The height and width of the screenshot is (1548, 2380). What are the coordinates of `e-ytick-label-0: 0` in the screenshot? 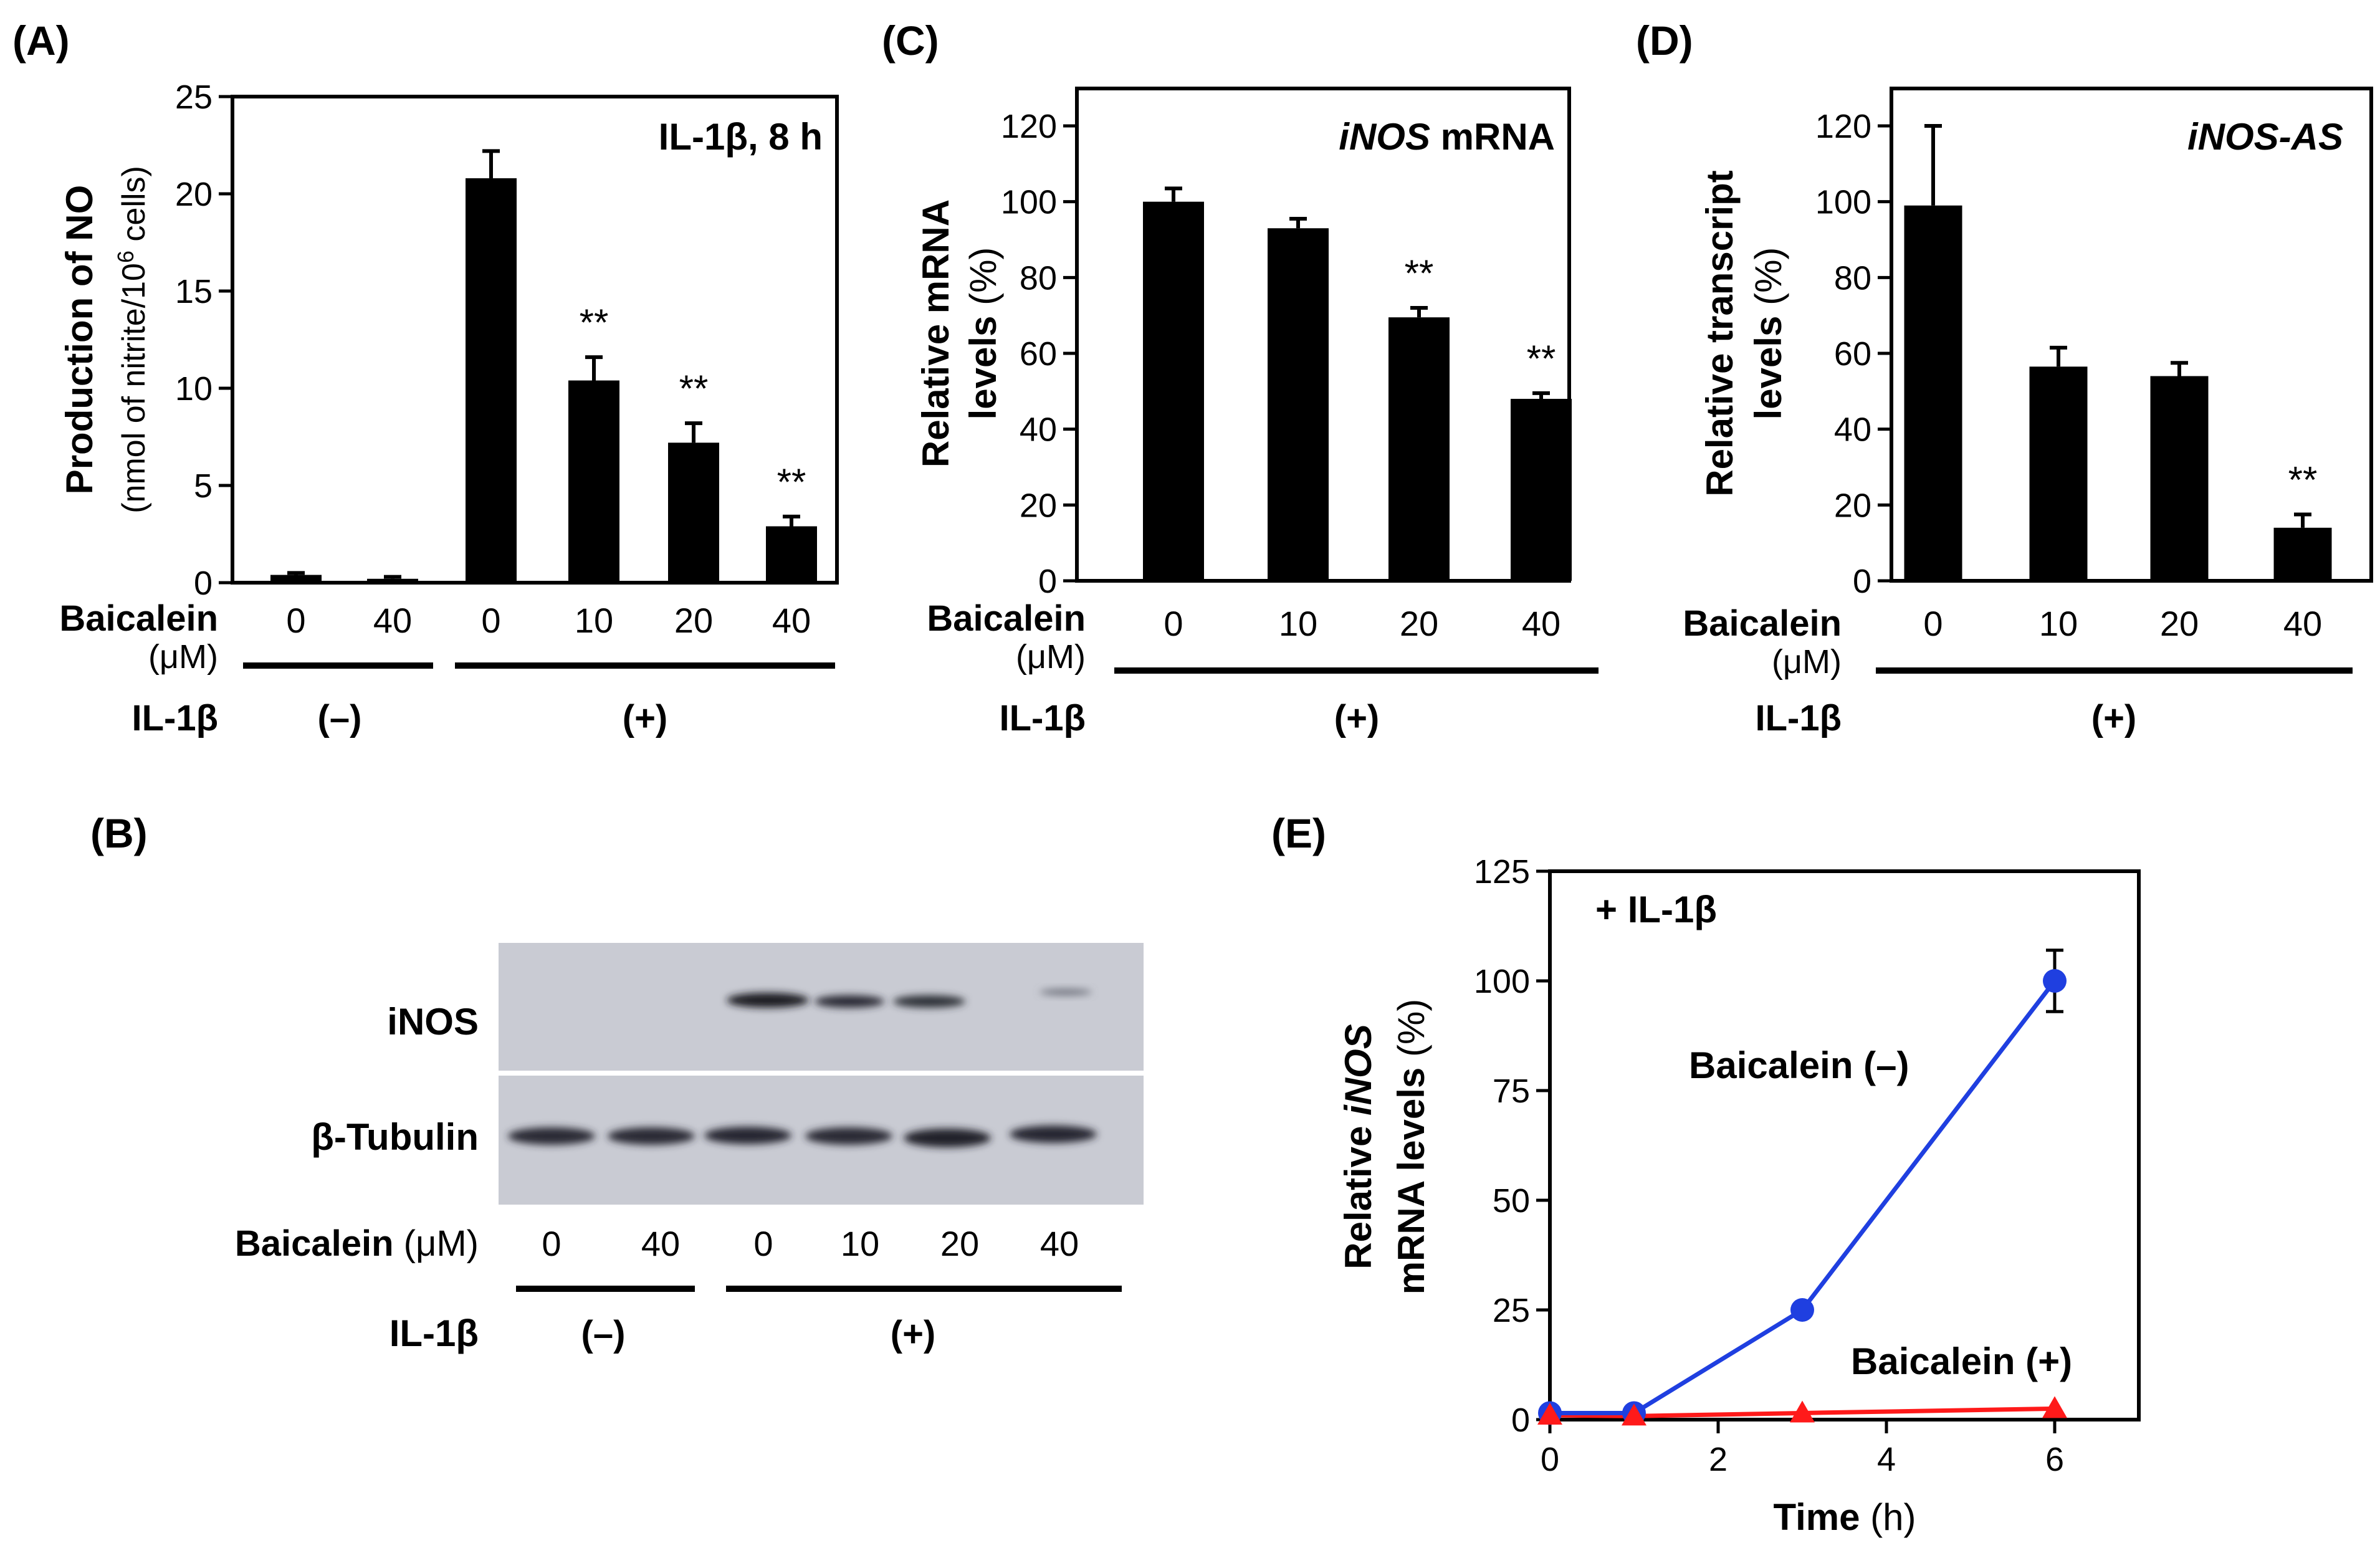 It's located at (1520, 1420).